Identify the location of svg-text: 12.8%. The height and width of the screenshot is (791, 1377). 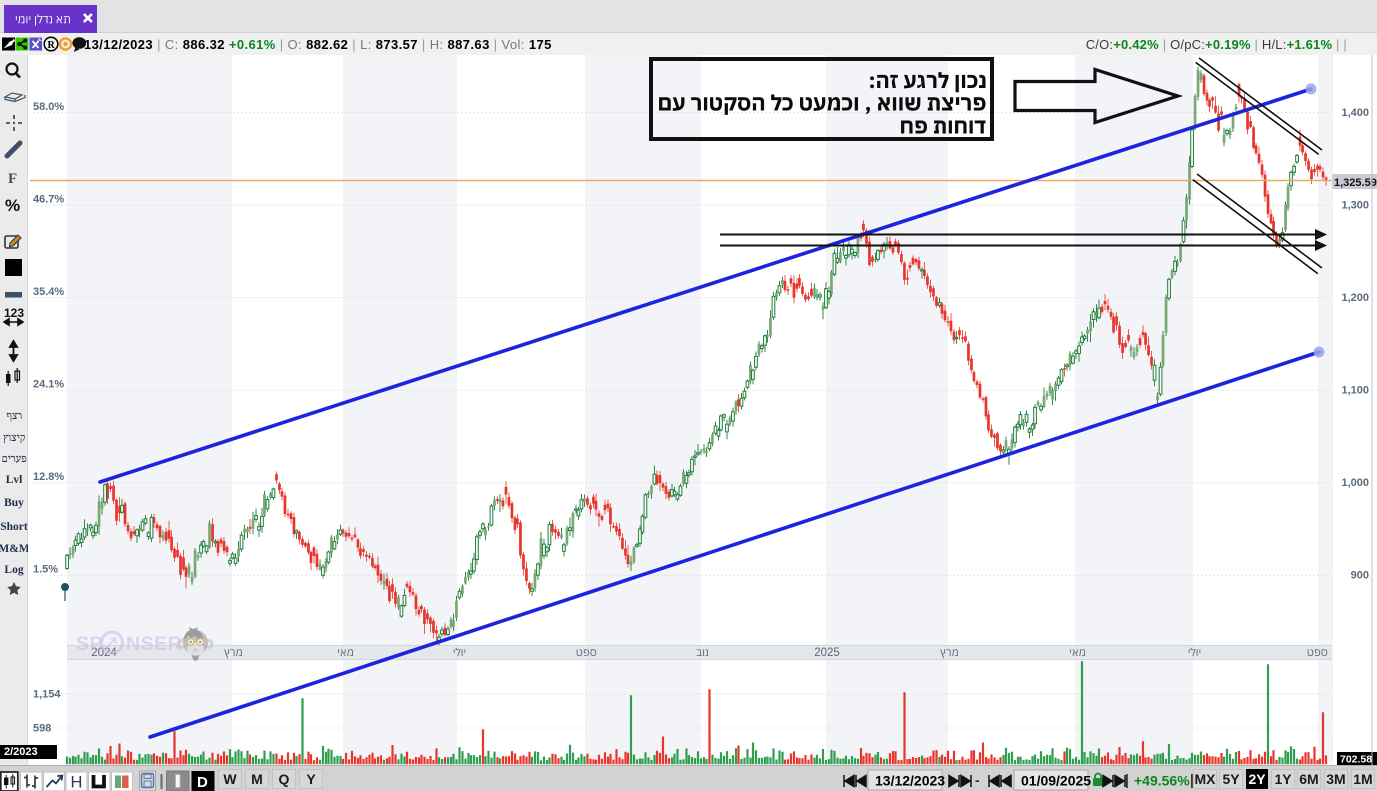
(48, 477).